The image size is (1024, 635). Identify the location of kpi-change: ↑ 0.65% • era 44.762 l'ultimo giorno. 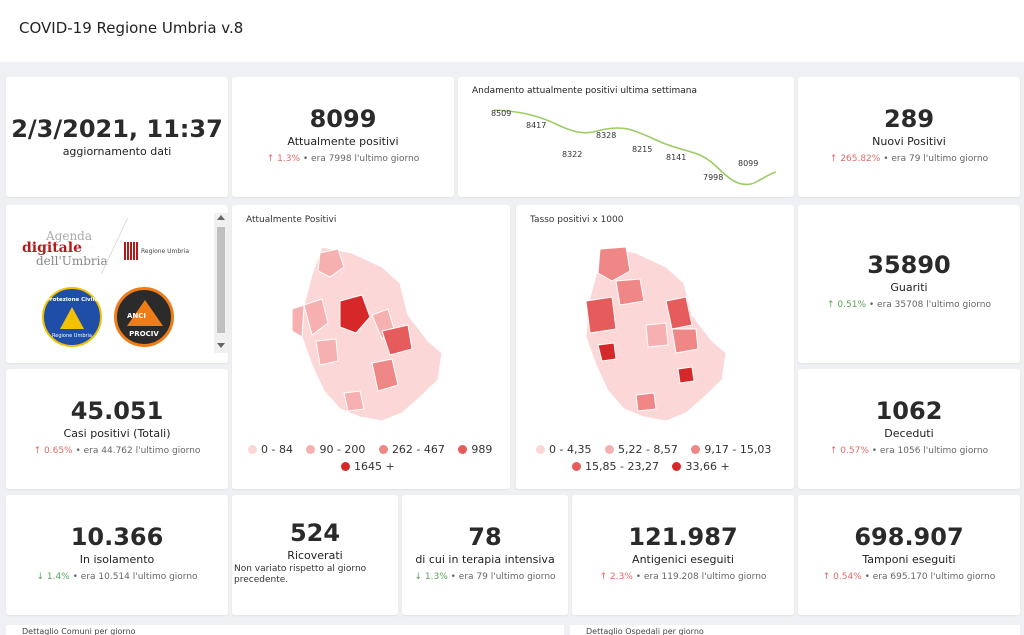
(117, 451).